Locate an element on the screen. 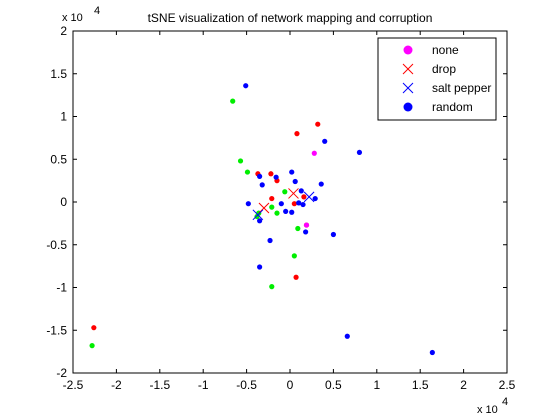 Image resolution: width=560 pixels, height=420 pixels. y-tick-label: -1 is located at coordinates (61, 288).